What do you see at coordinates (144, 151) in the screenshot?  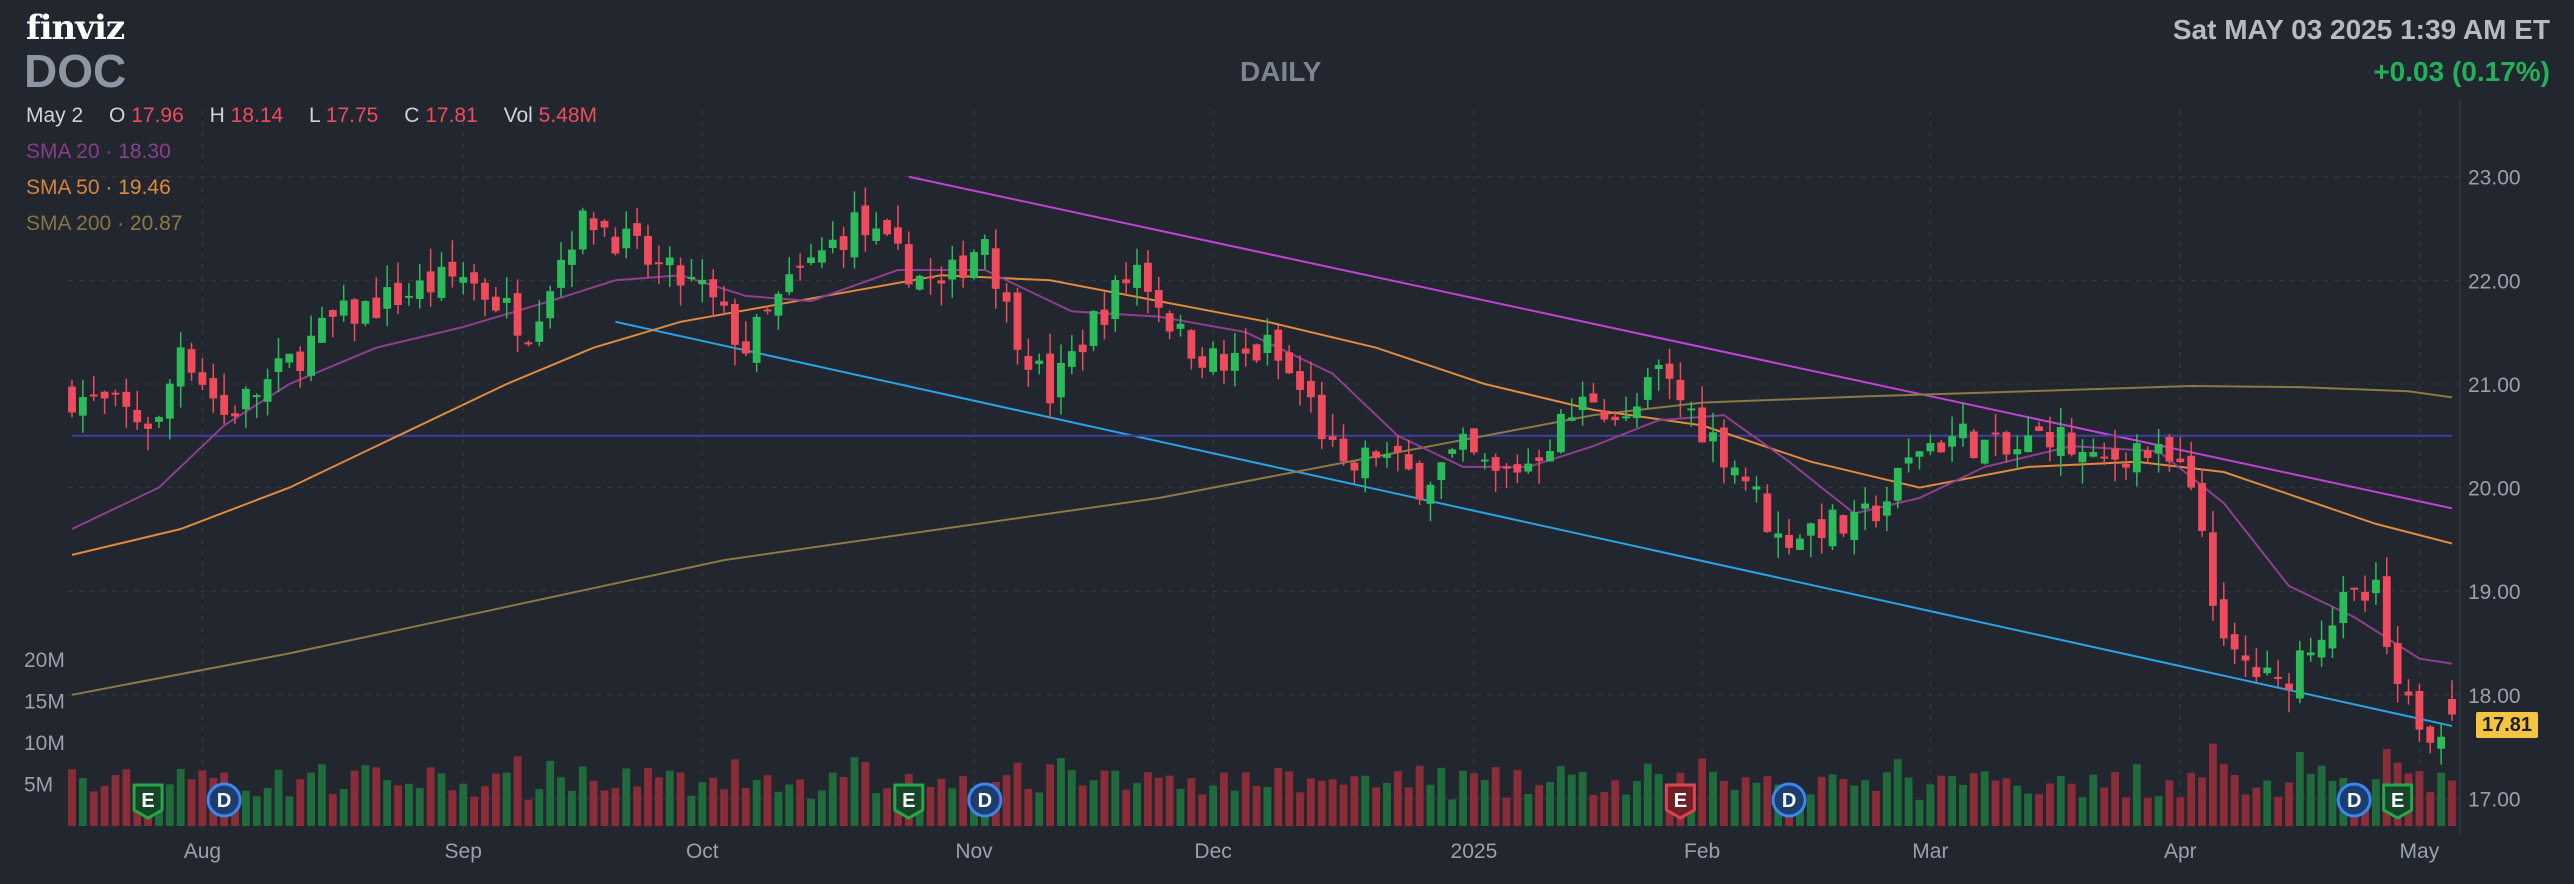 I see `sma20-value: 18.30` at bounding box center [144, 151].